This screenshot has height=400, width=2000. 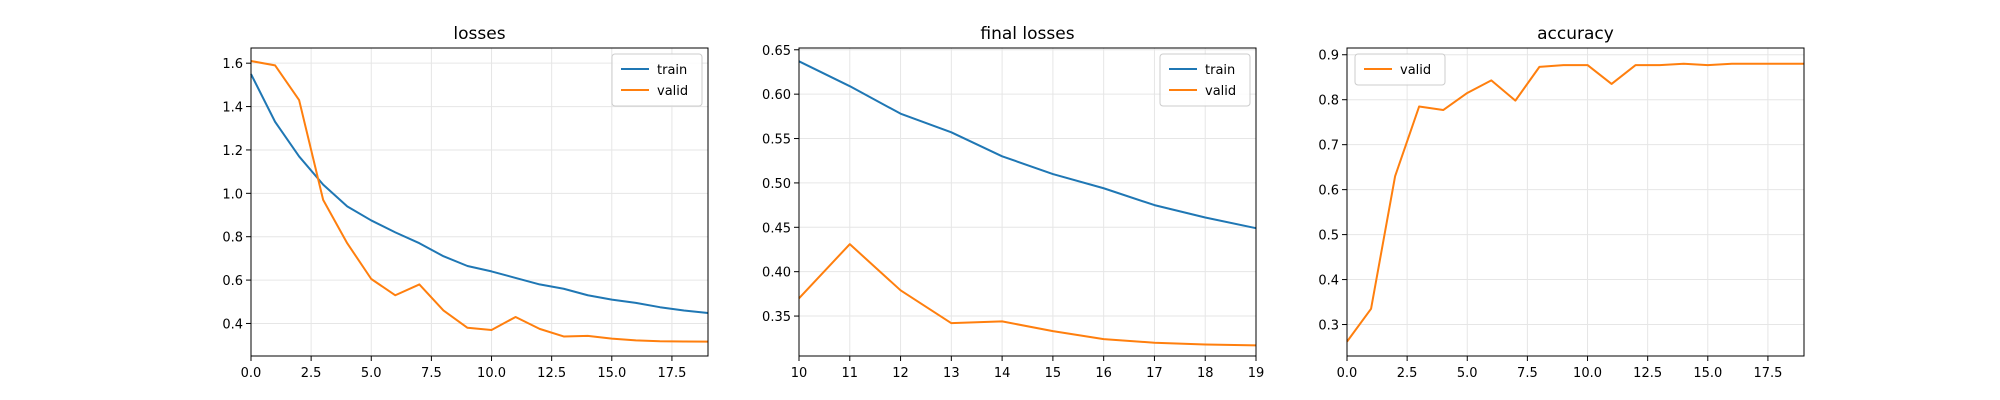 What do you see at coordinates (1328, 236) in the screenshot?
I see `y-tick-label: 0.5` at bounding box center [1328, 236].